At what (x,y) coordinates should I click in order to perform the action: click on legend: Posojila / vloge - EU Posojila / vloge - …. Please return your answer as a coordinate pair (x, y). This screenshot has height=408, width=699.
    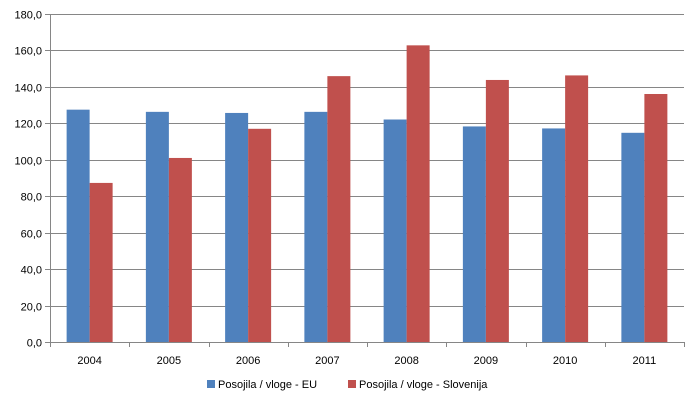
    Looking at the image, I should click on (347, 385).